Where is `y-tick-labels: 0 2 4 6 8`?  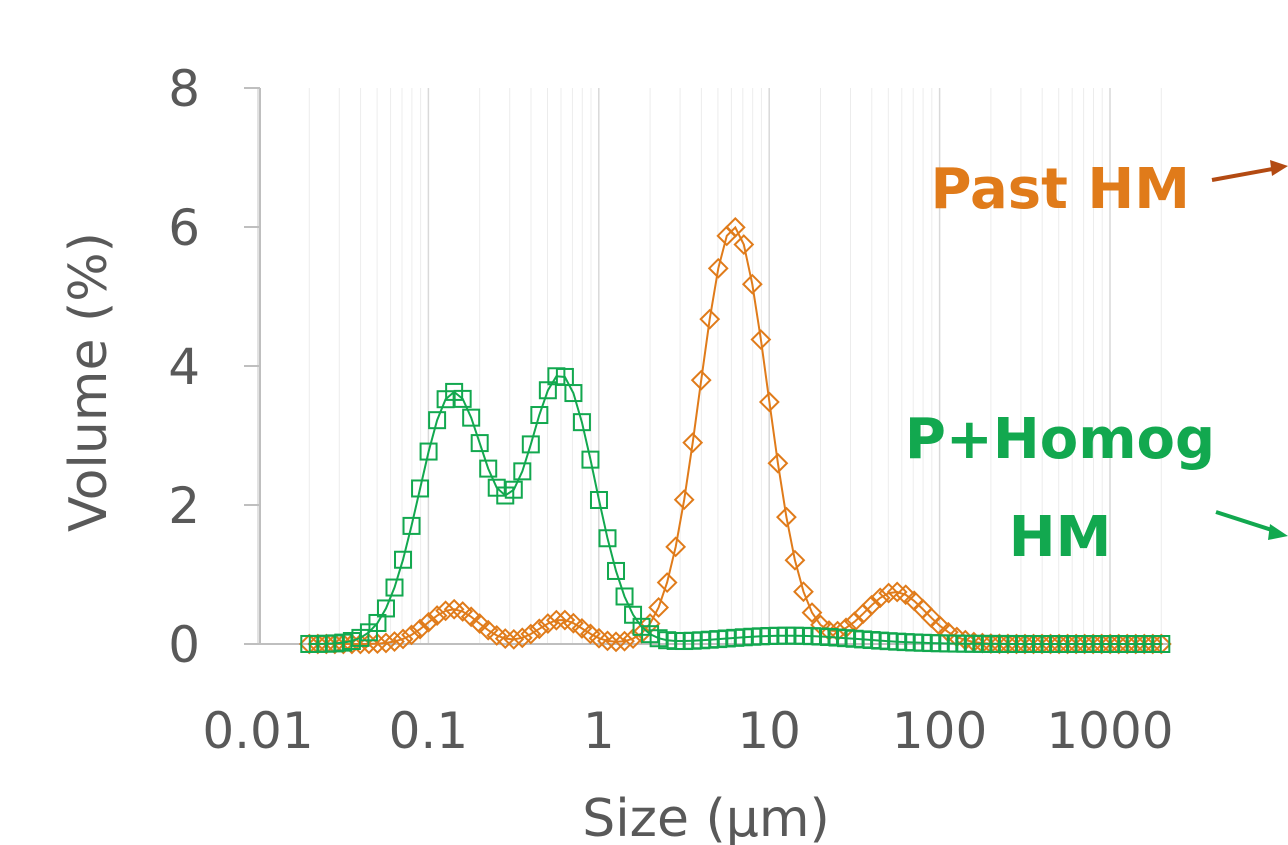 y-tick-labels: 0 2 4 6 8 is located at coordinates (214, 367).